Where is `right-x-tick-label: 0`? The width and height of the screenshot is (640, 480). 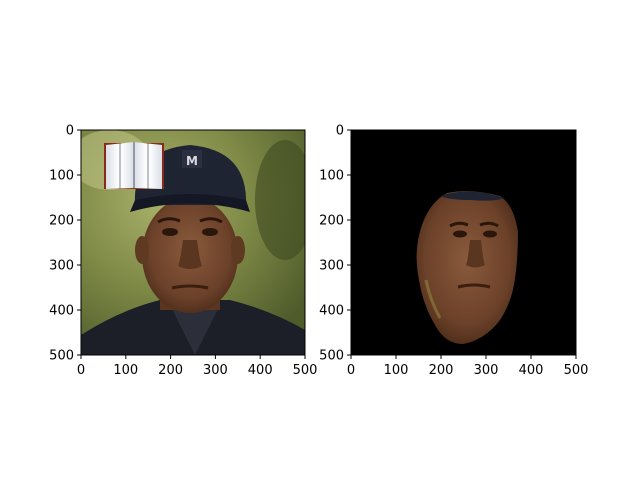 right-x-tick-label: 0 is located at coordinates (351, 370).